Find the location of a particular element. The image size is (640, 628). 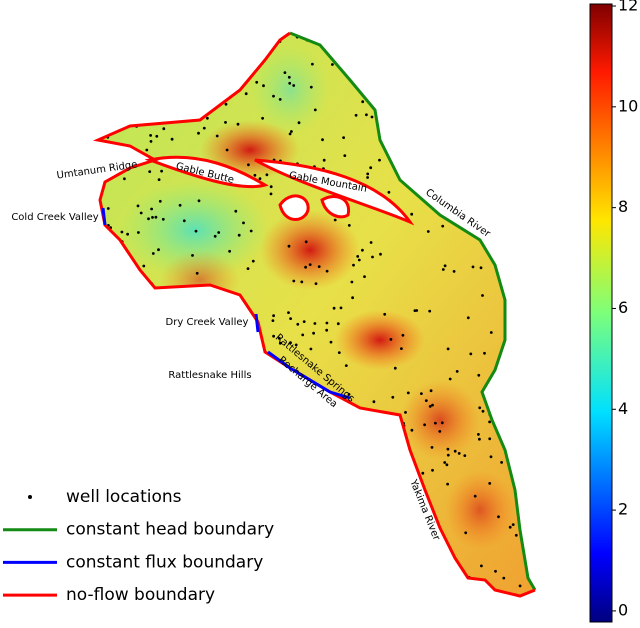

legend-label: no-flow boundary is located at coordinates (140, 595).